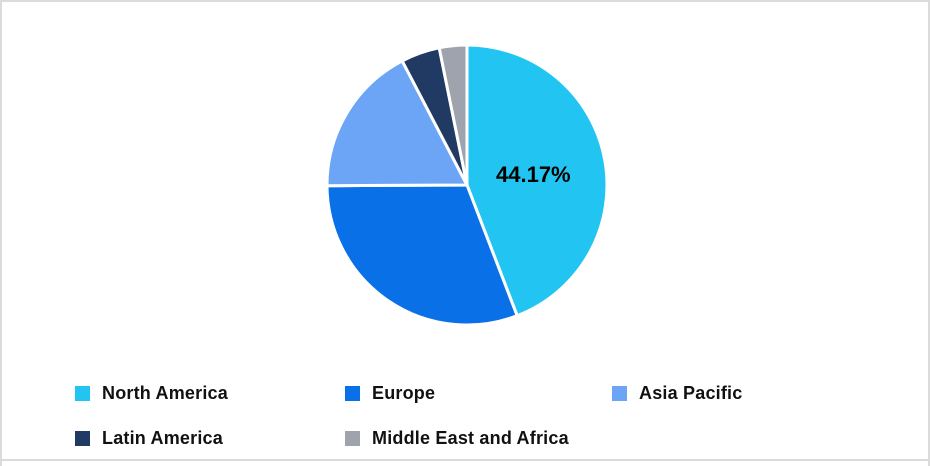 The image size is (930, 466). Describe the element at coordinates (691, 392) in the screenshot. I see `legend-label-asia-pacific: Asia Pacific` at that location.